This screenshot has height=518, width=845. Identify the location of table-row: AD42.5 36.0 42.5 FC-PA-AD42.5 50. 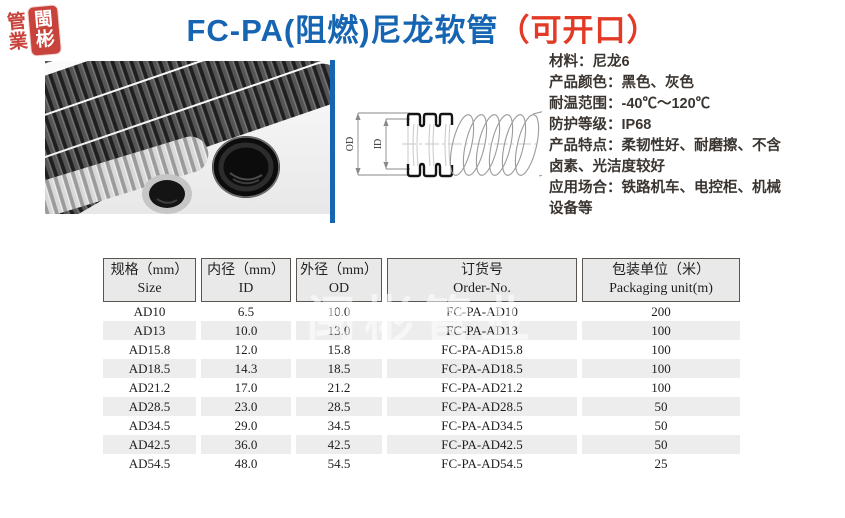
(421, 444).